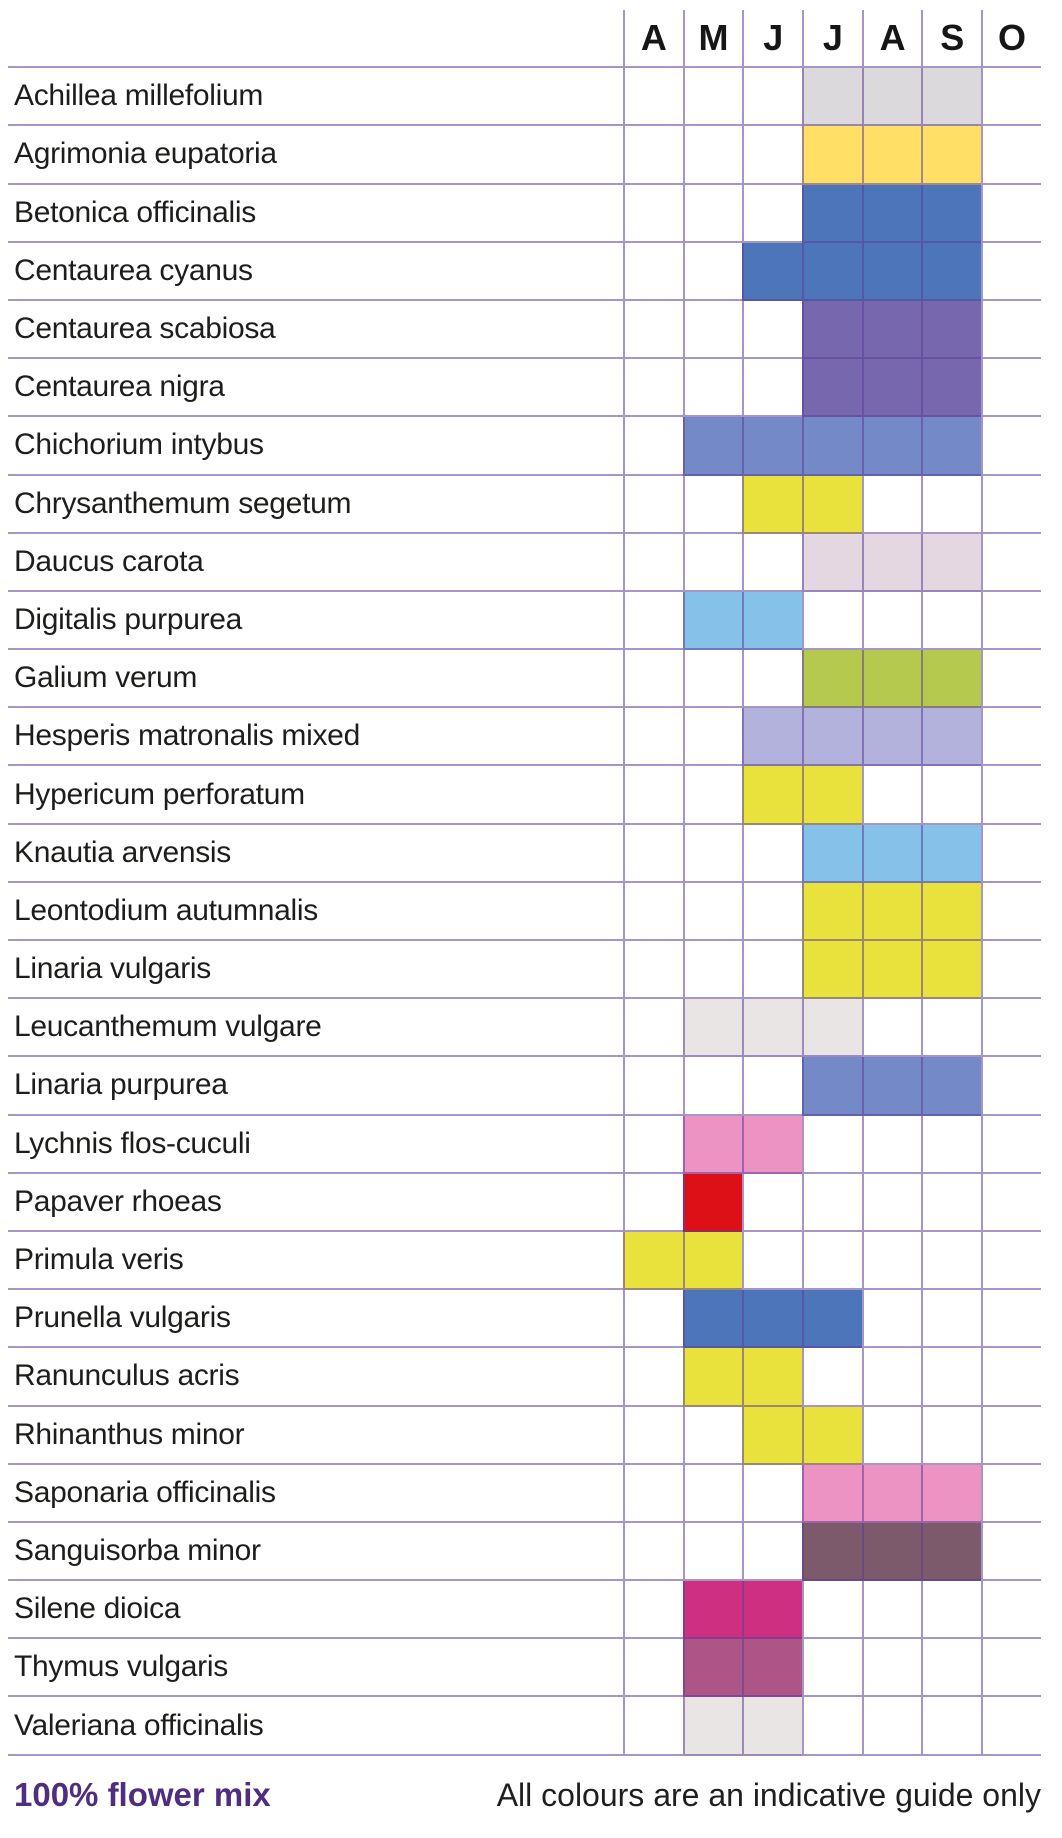 The width and height of the screenshot is (1062, 1838). I want to click on month-header-4: J, so click(832, 39).